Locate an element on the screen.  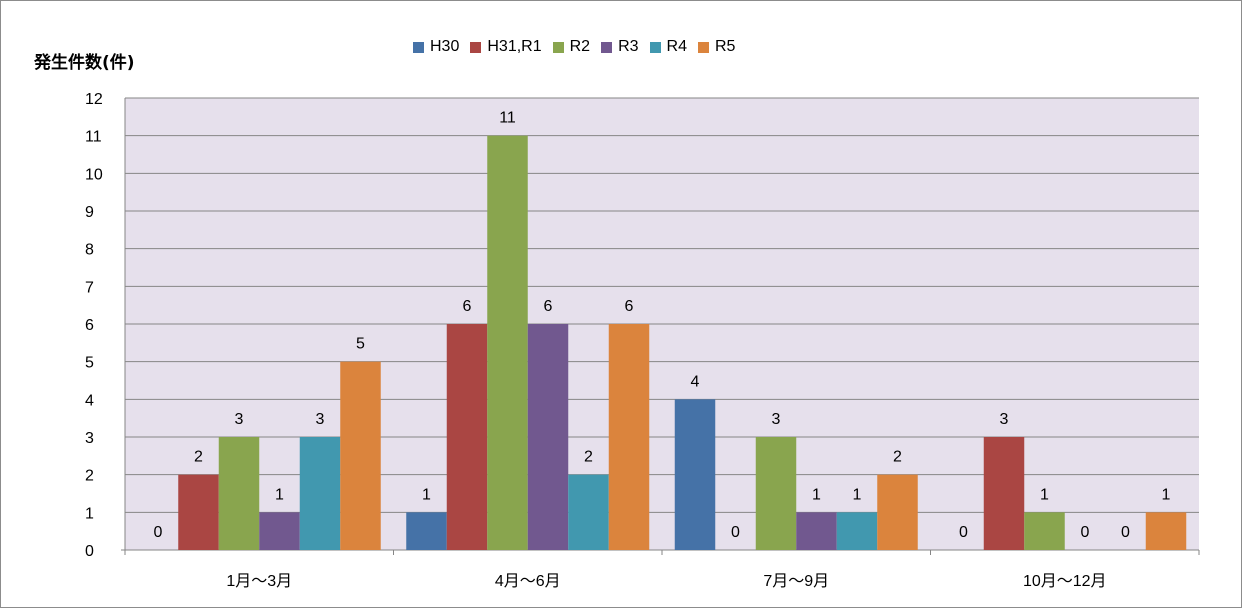
legend: H30 H31,R1 R2 R3 R4 R5 is located at coordinates (579, 47).